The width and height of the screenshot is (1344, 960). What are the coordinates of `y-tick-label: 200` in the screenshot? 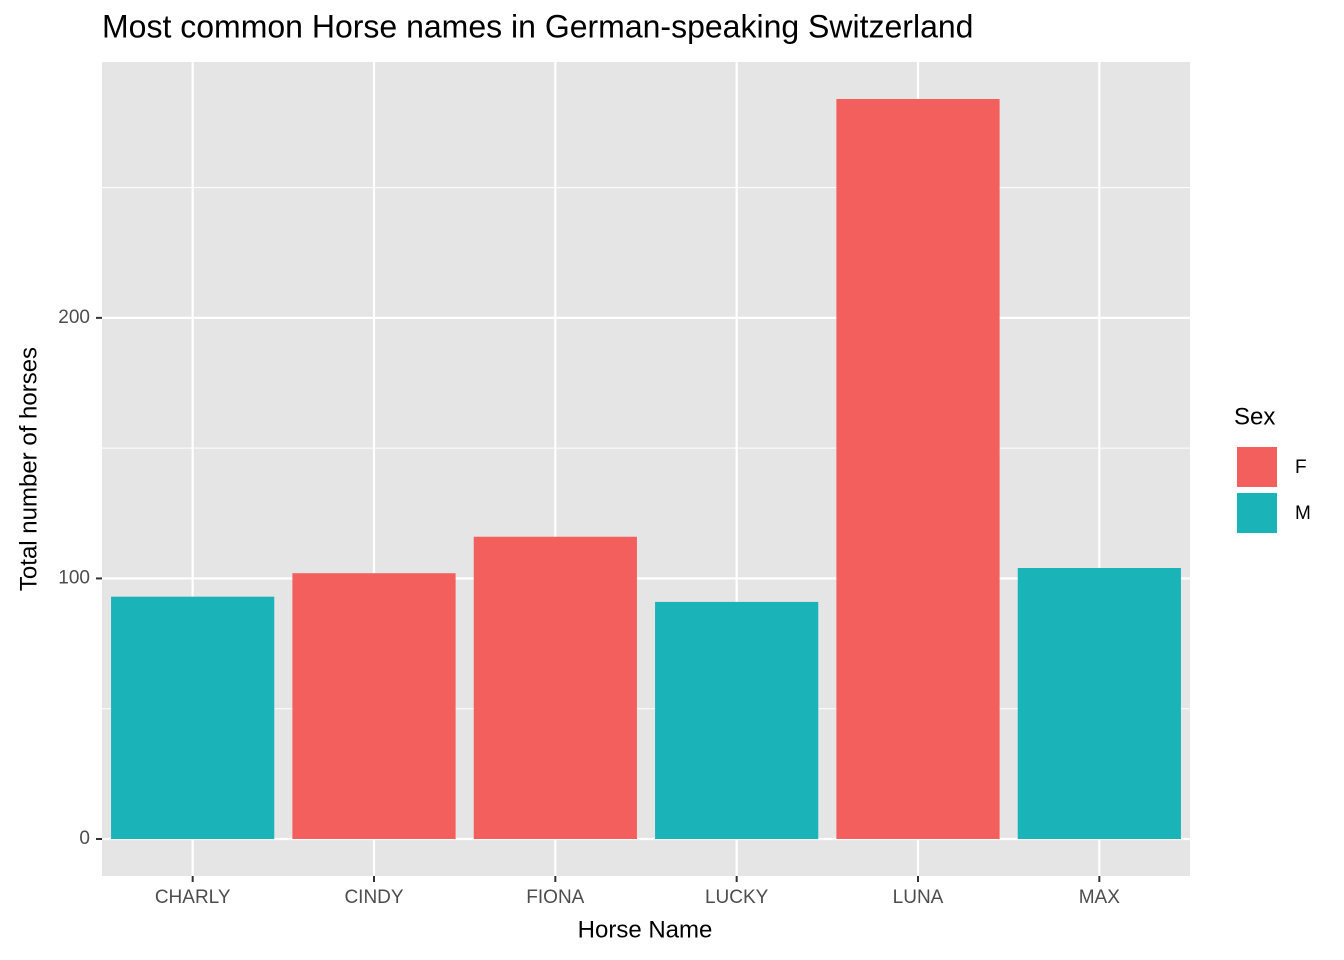 It's located at (74, 317).